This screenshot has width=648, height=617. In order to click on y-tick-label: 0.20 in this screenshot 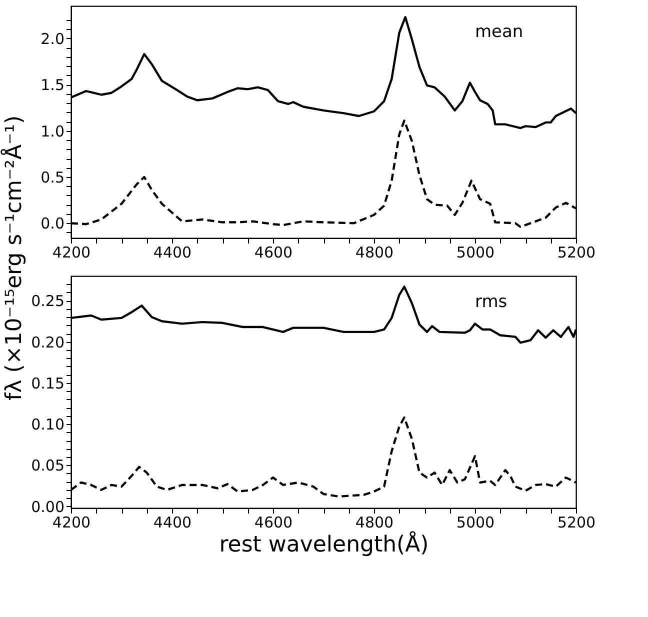, I will do `click(47, 342)`.